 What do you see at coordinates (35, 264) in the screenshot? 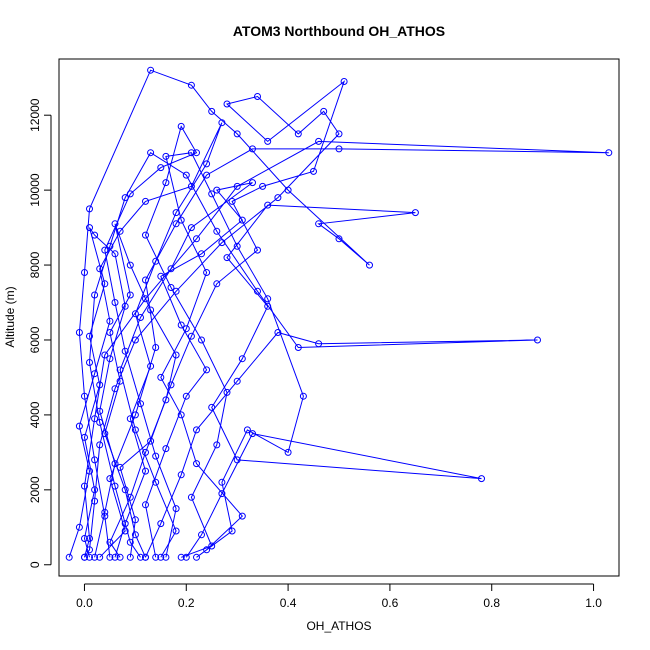
I see `y-tick-label: 8000` at bounding box center [35, 264].